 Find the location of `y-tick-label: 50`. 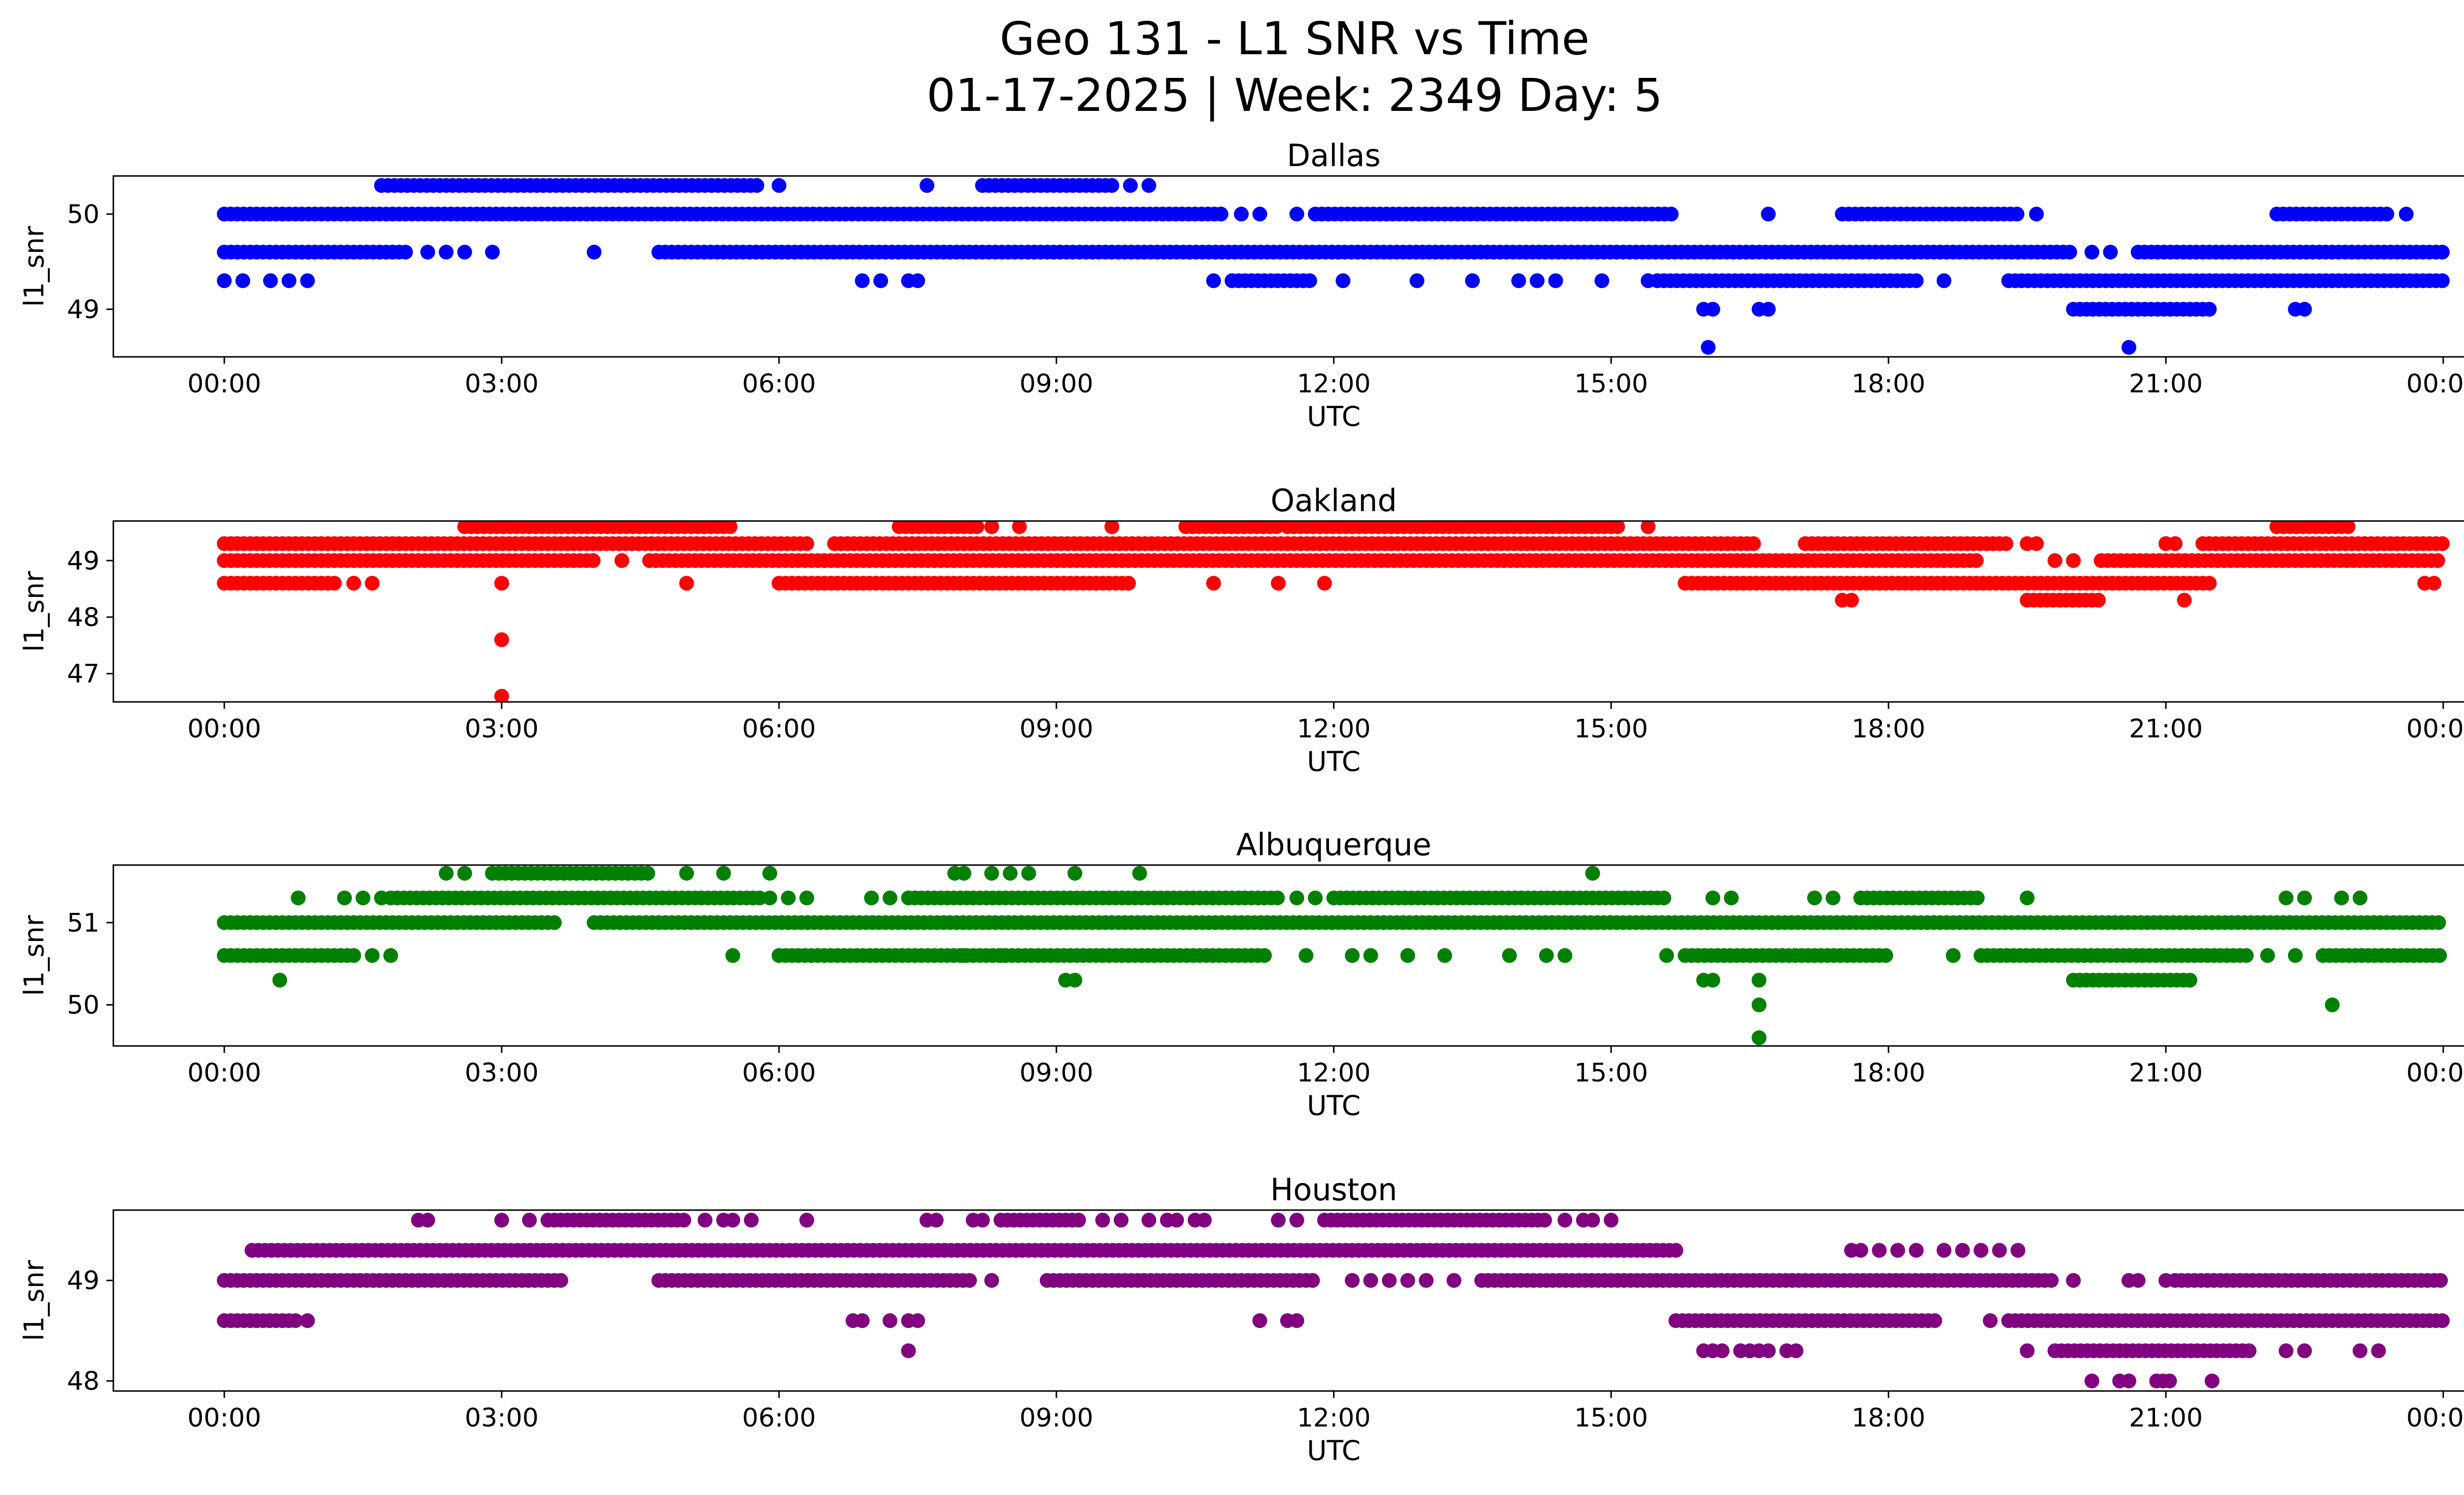

y-tick-label: 50 is located at coordinates (83, 1005).